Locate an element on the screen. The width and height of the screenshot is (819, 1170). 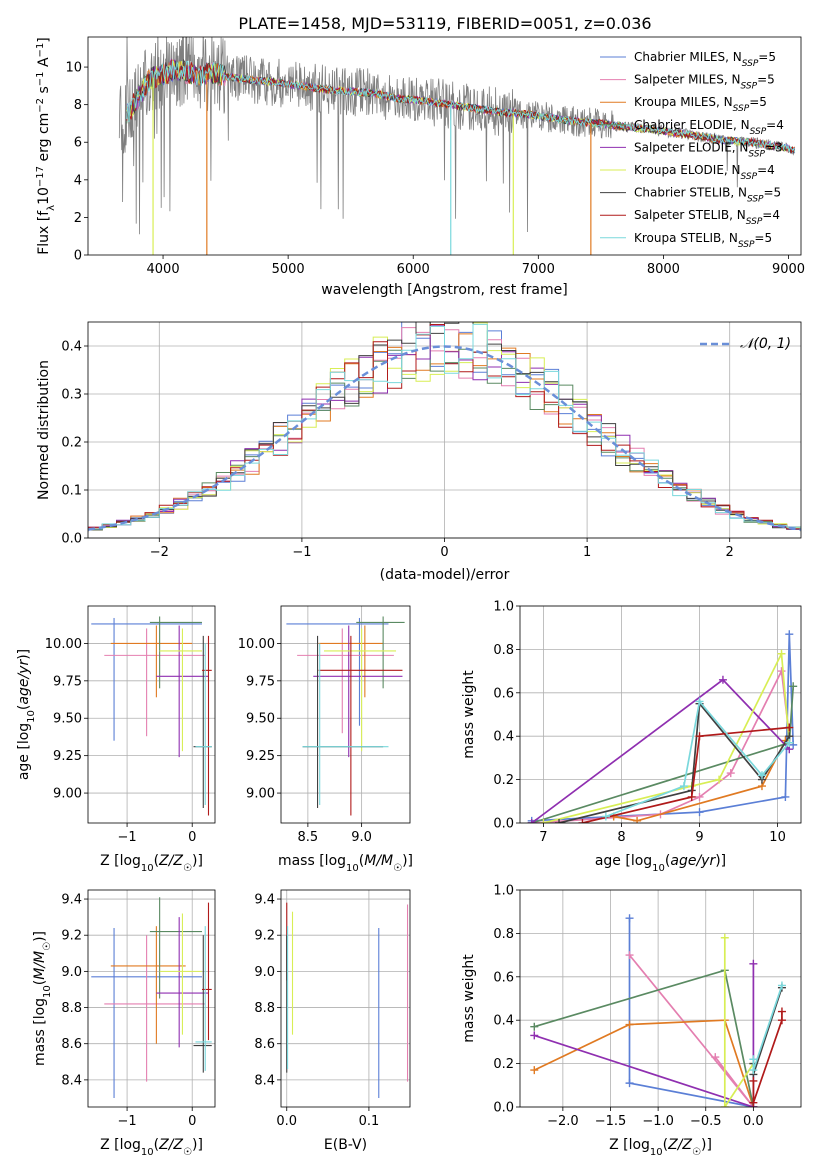
axes-frame is located at coordinates (660, 714).